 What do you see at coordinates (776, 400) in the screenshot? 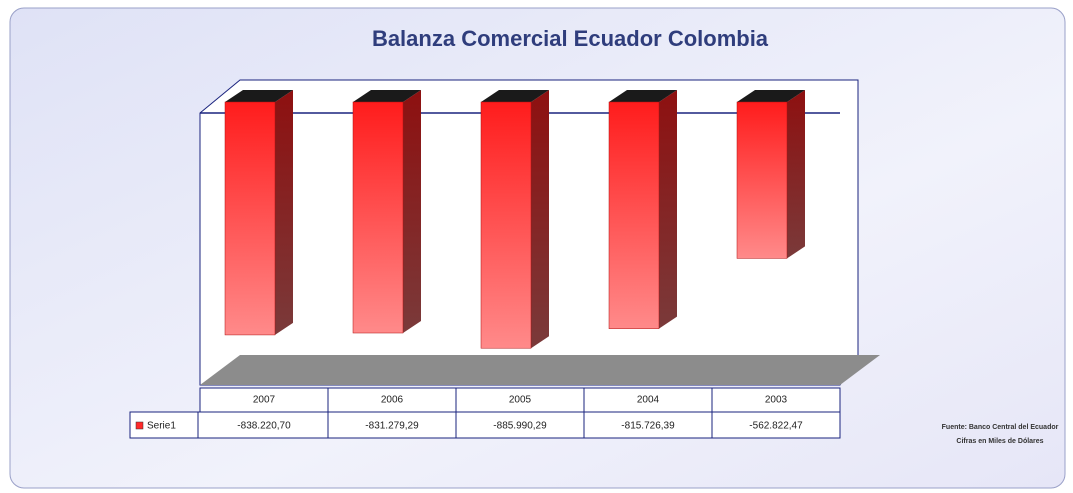
I see `x-tick-label: 2003` at bounding box center [776, 400].